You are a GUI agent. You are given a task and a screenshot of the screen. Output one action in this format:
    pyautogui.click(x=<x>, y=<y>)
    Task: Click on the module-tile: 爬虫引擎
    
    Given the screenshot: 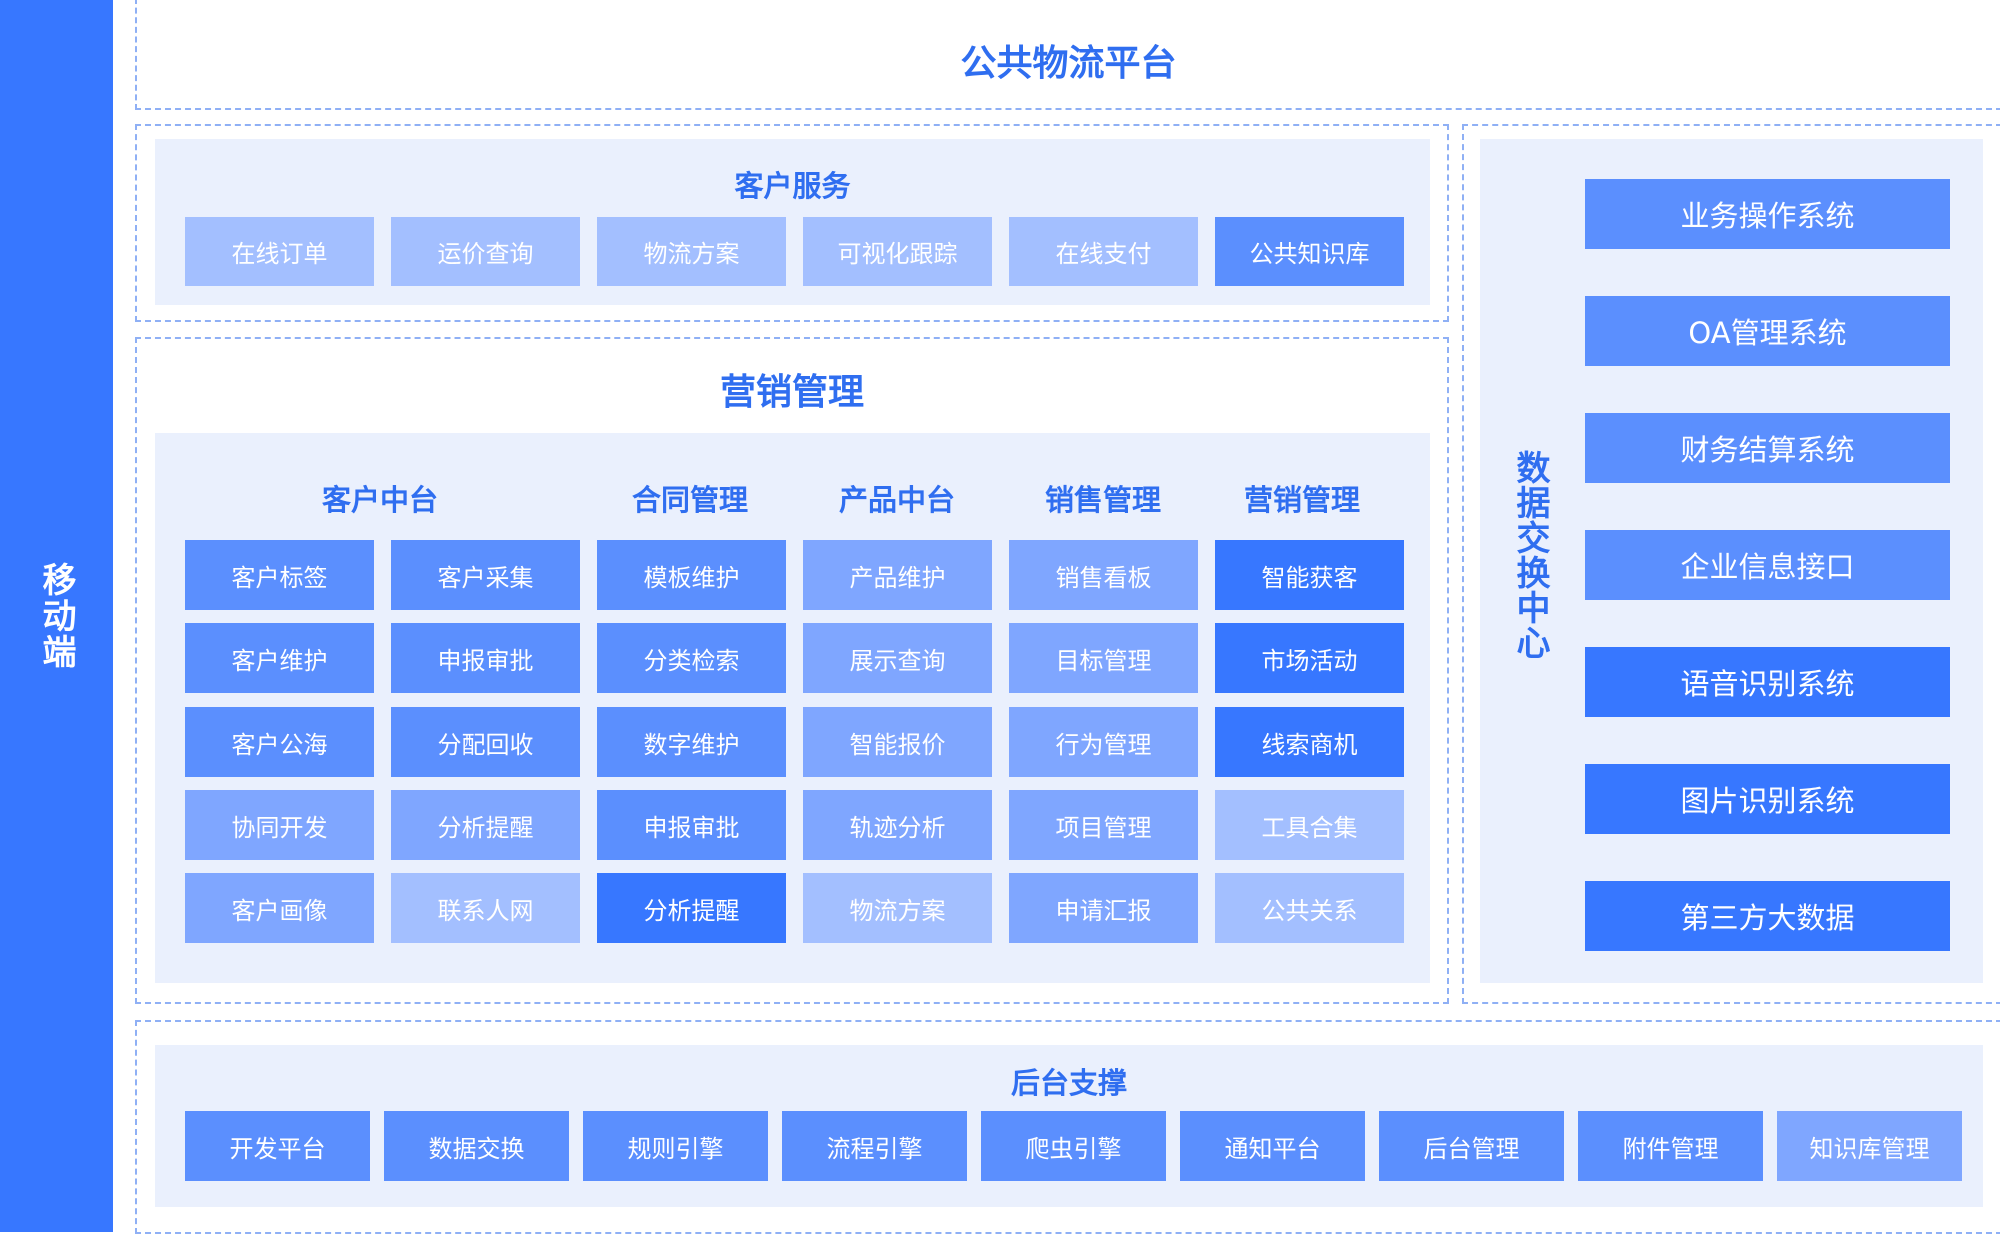 What is the action you would take?
    pyautogui.click(x=1073, y=1146)
    